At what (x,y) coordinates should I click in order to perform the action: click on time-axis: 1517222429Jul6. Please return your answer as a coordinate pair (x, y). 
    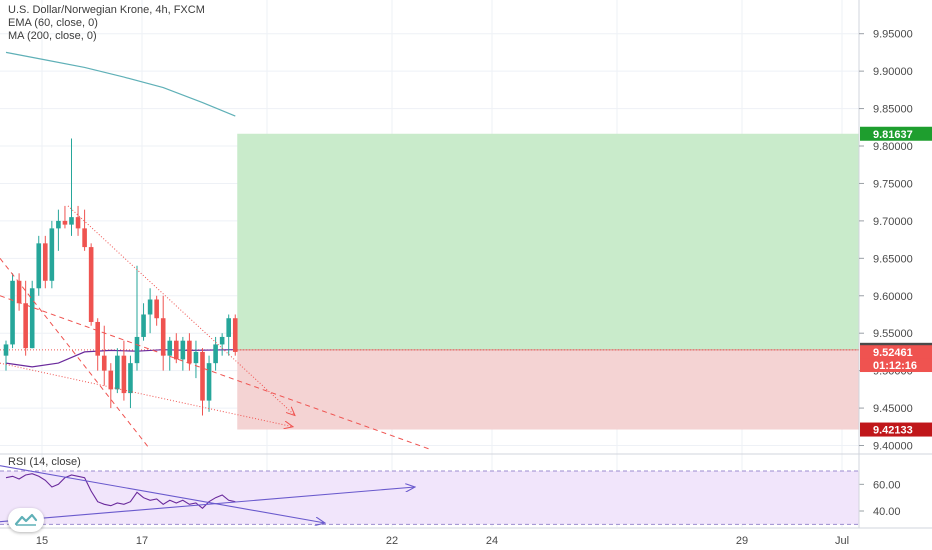
    Looking at the image, I should click on (484, 541).